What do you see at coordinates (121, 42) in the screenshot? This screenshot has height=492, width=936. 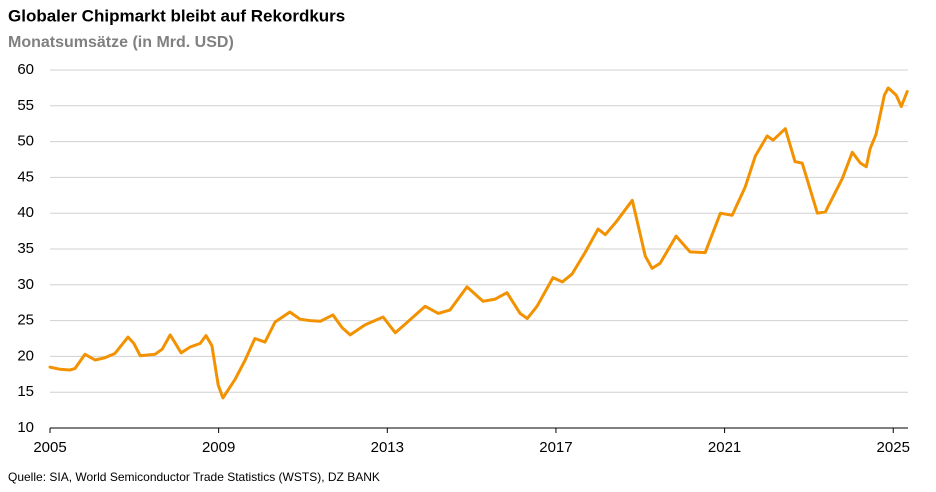 I see `chart-subtitle: Monatsumsätze (in Mrd. USD)` at bounding box center [121, 42].